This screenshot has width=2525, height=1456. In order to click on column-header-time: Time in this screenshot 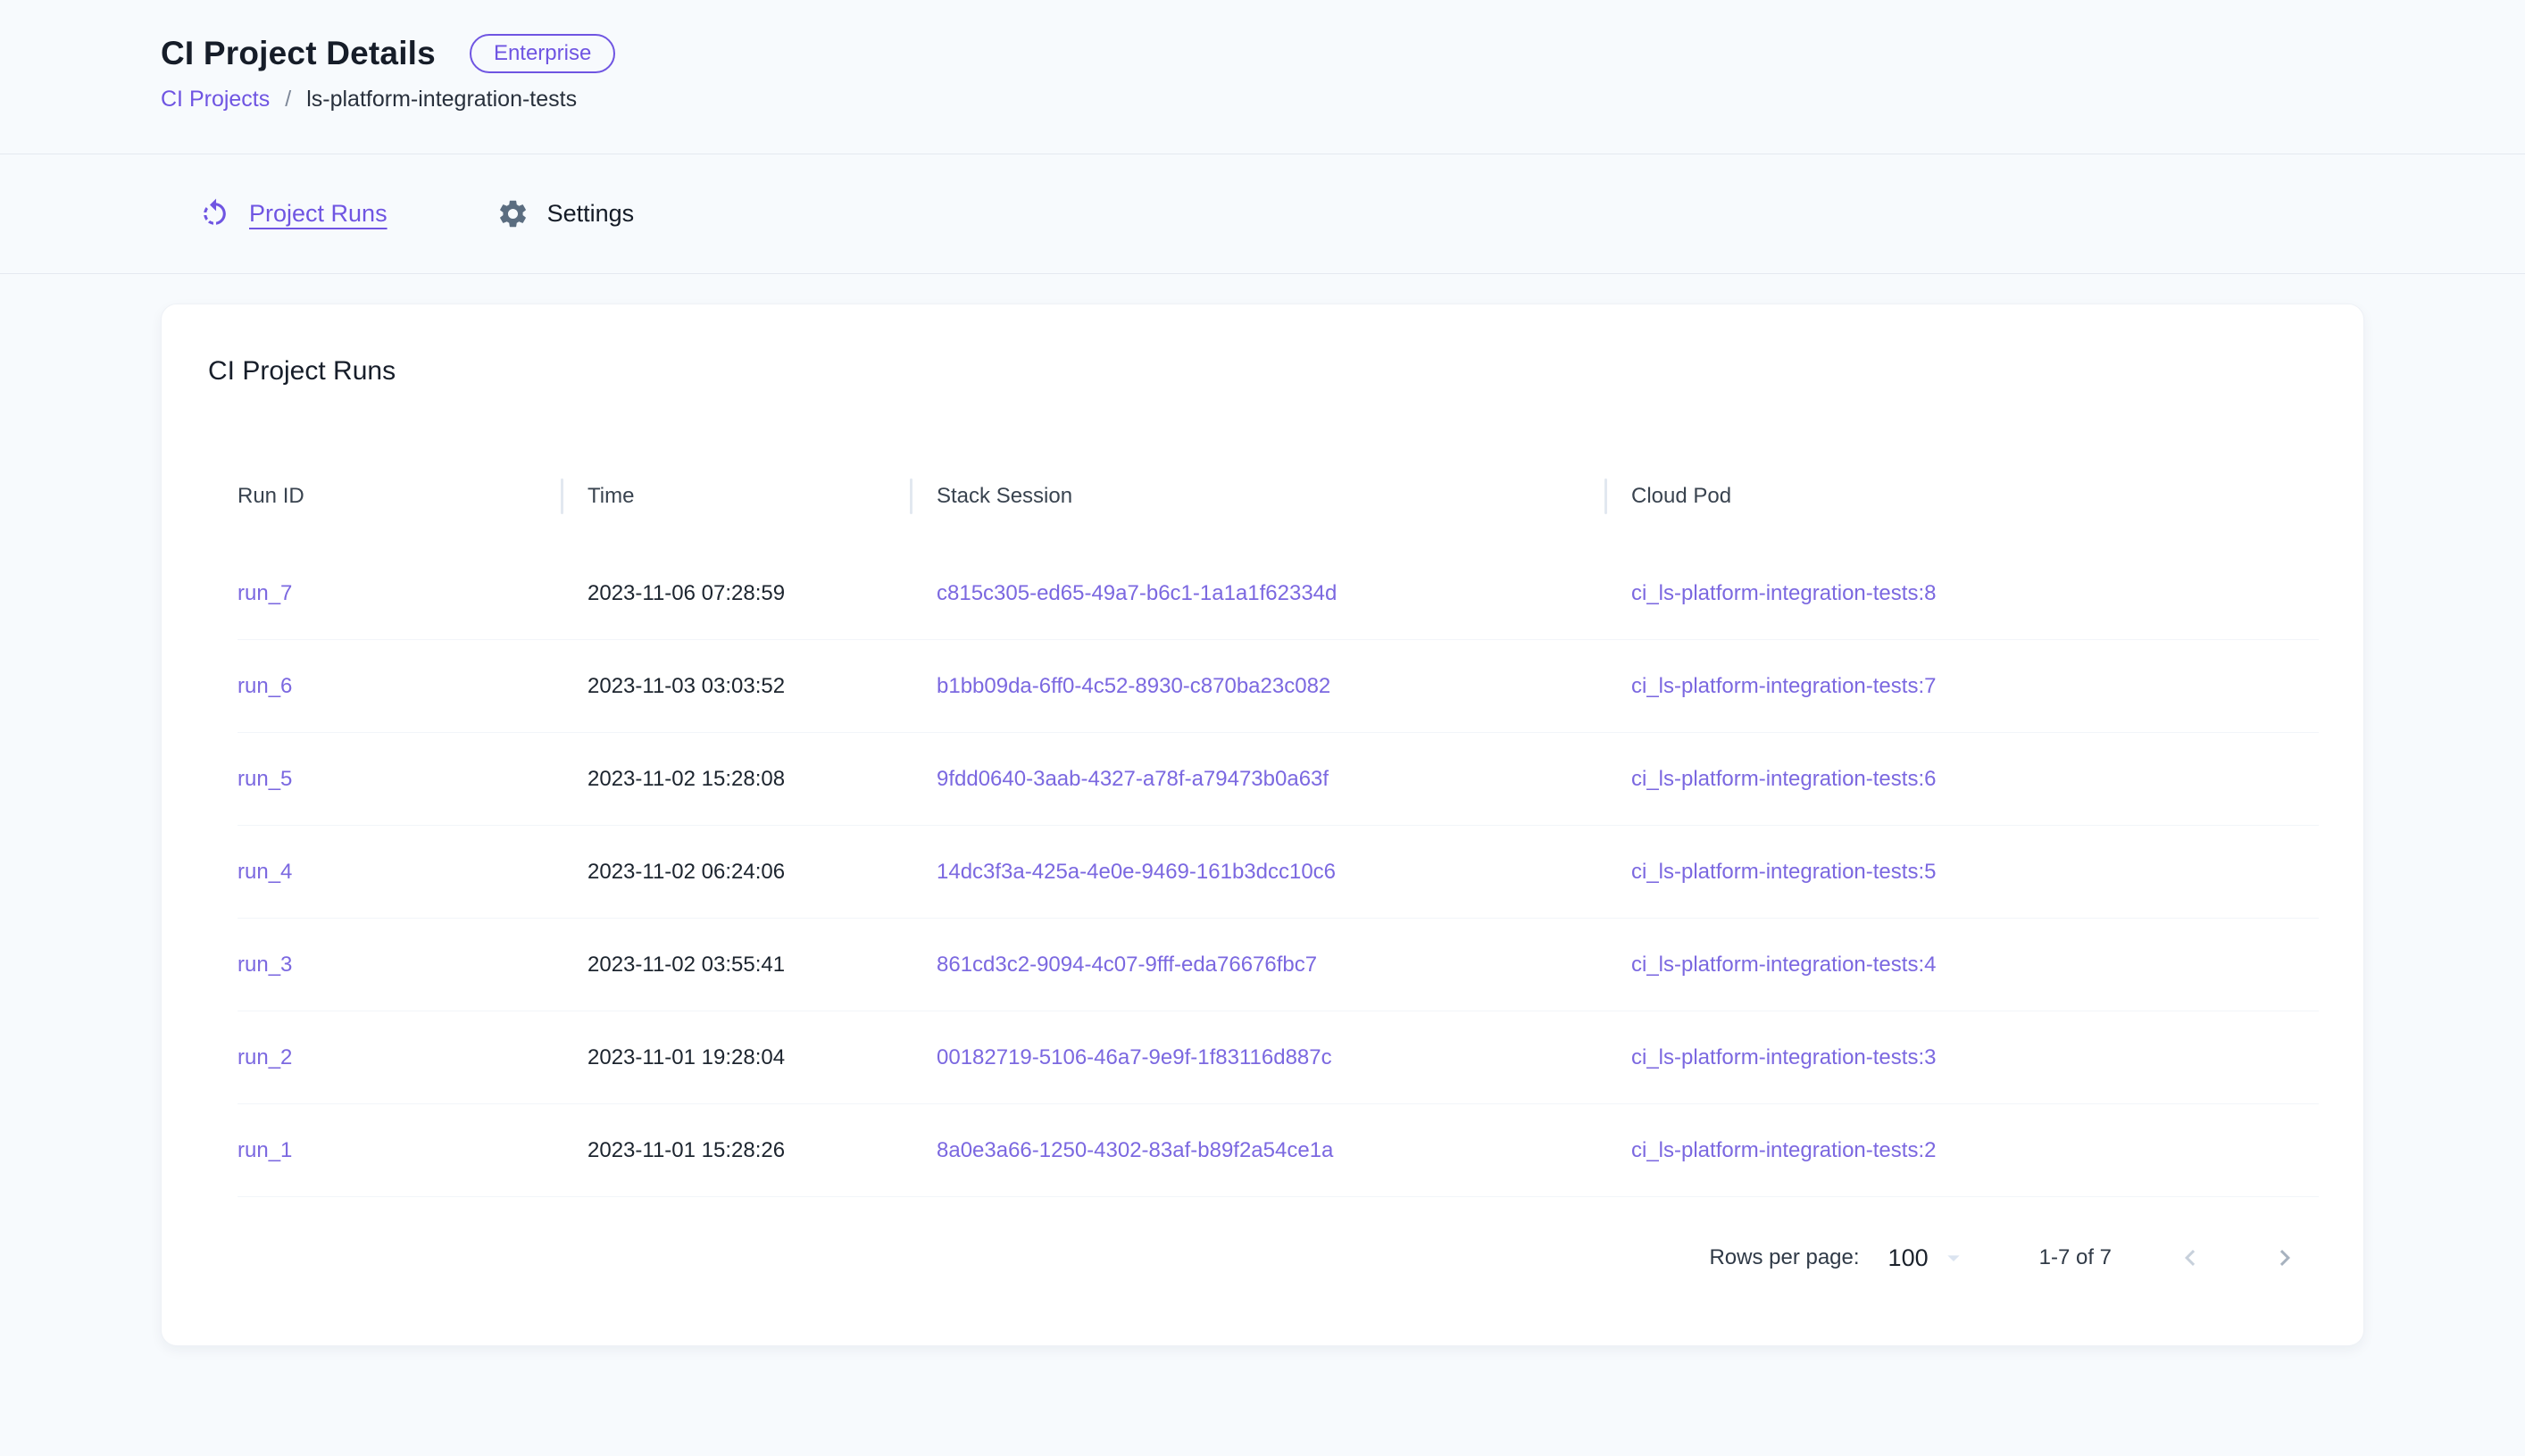, I will do `click(736, 497)`.